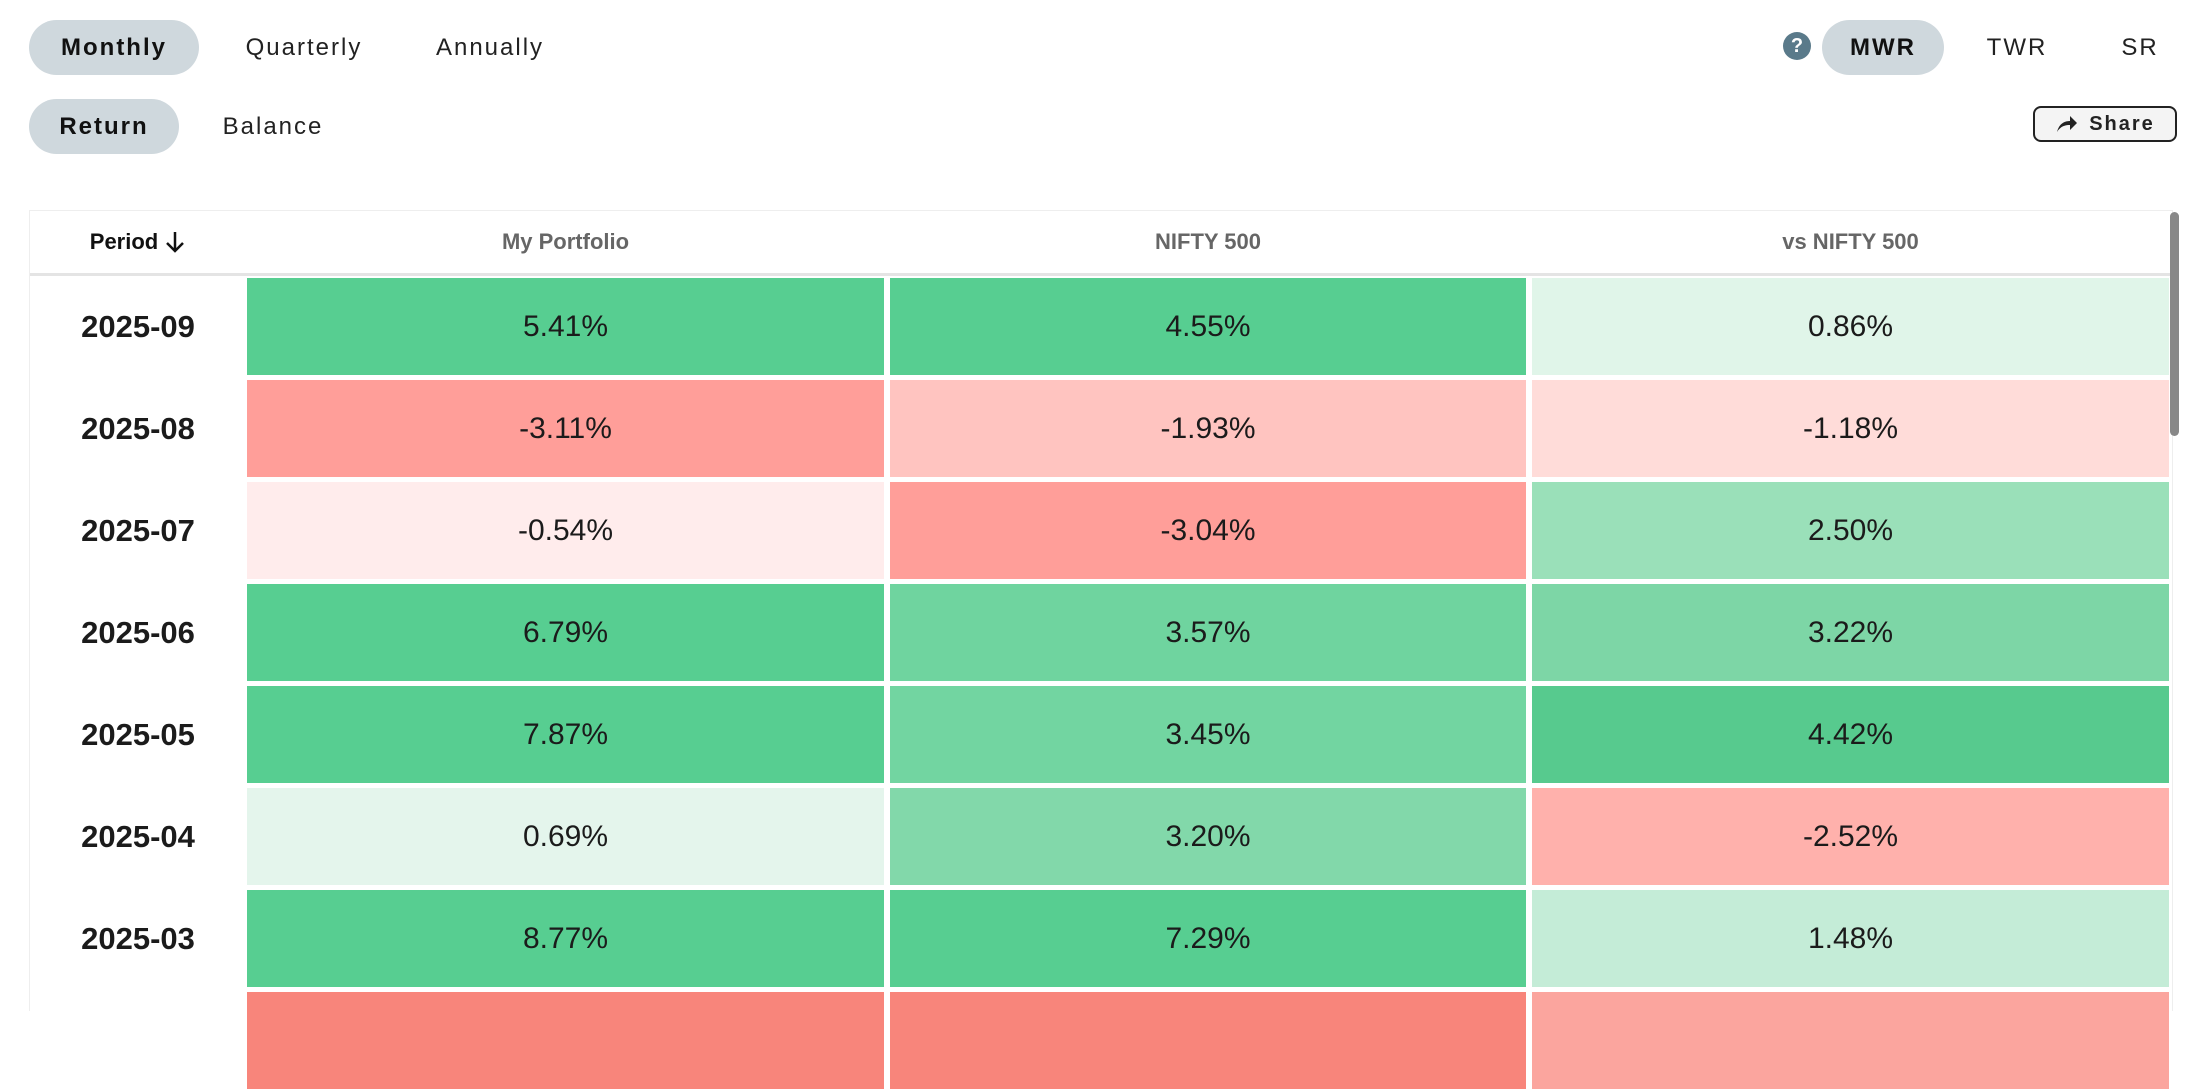 This screenshot has width=2192, height=1089. Describe the element at coordinates (1850, 326) in the screenshot. I see `vs-nifty-500-cell: 0.86%` at that location.